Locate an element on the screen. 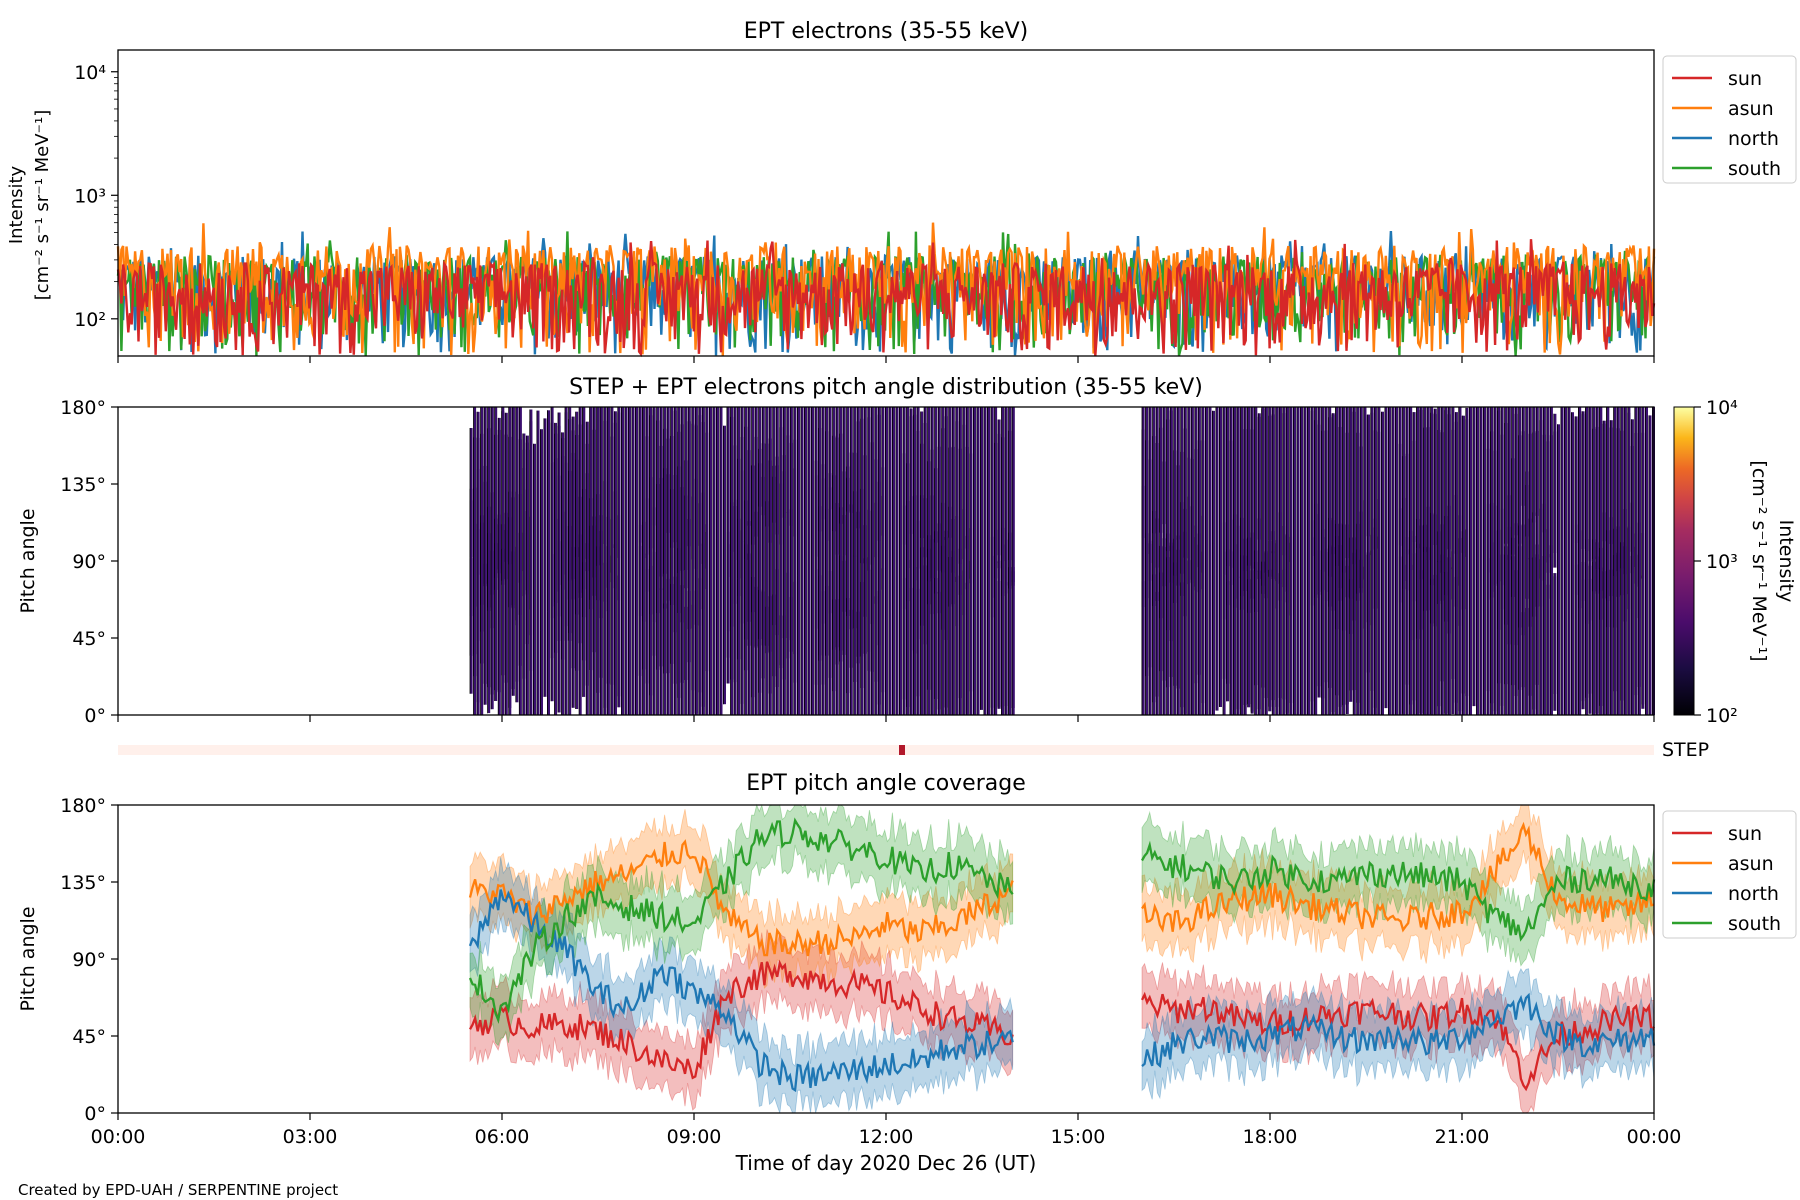  pad-ytick-label: 90° is located at coordinates (89, 562).